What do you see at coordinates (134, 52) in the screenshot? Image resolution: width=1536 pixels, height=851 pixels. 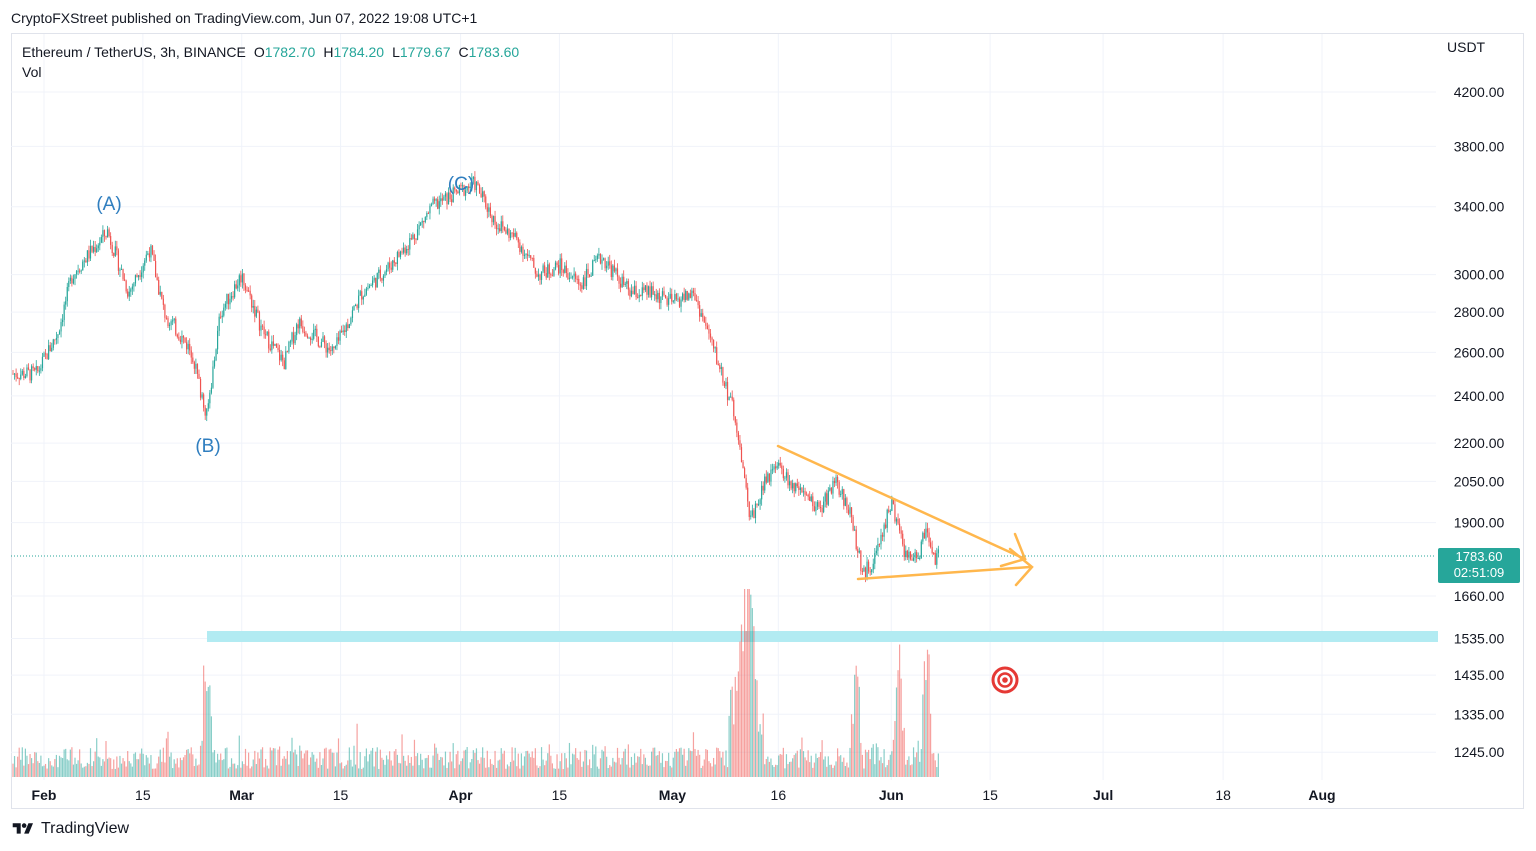 I see `symbol-title: Ethereum / TetherUS, 3h, BINANCE` at bounding box center [134, 52].